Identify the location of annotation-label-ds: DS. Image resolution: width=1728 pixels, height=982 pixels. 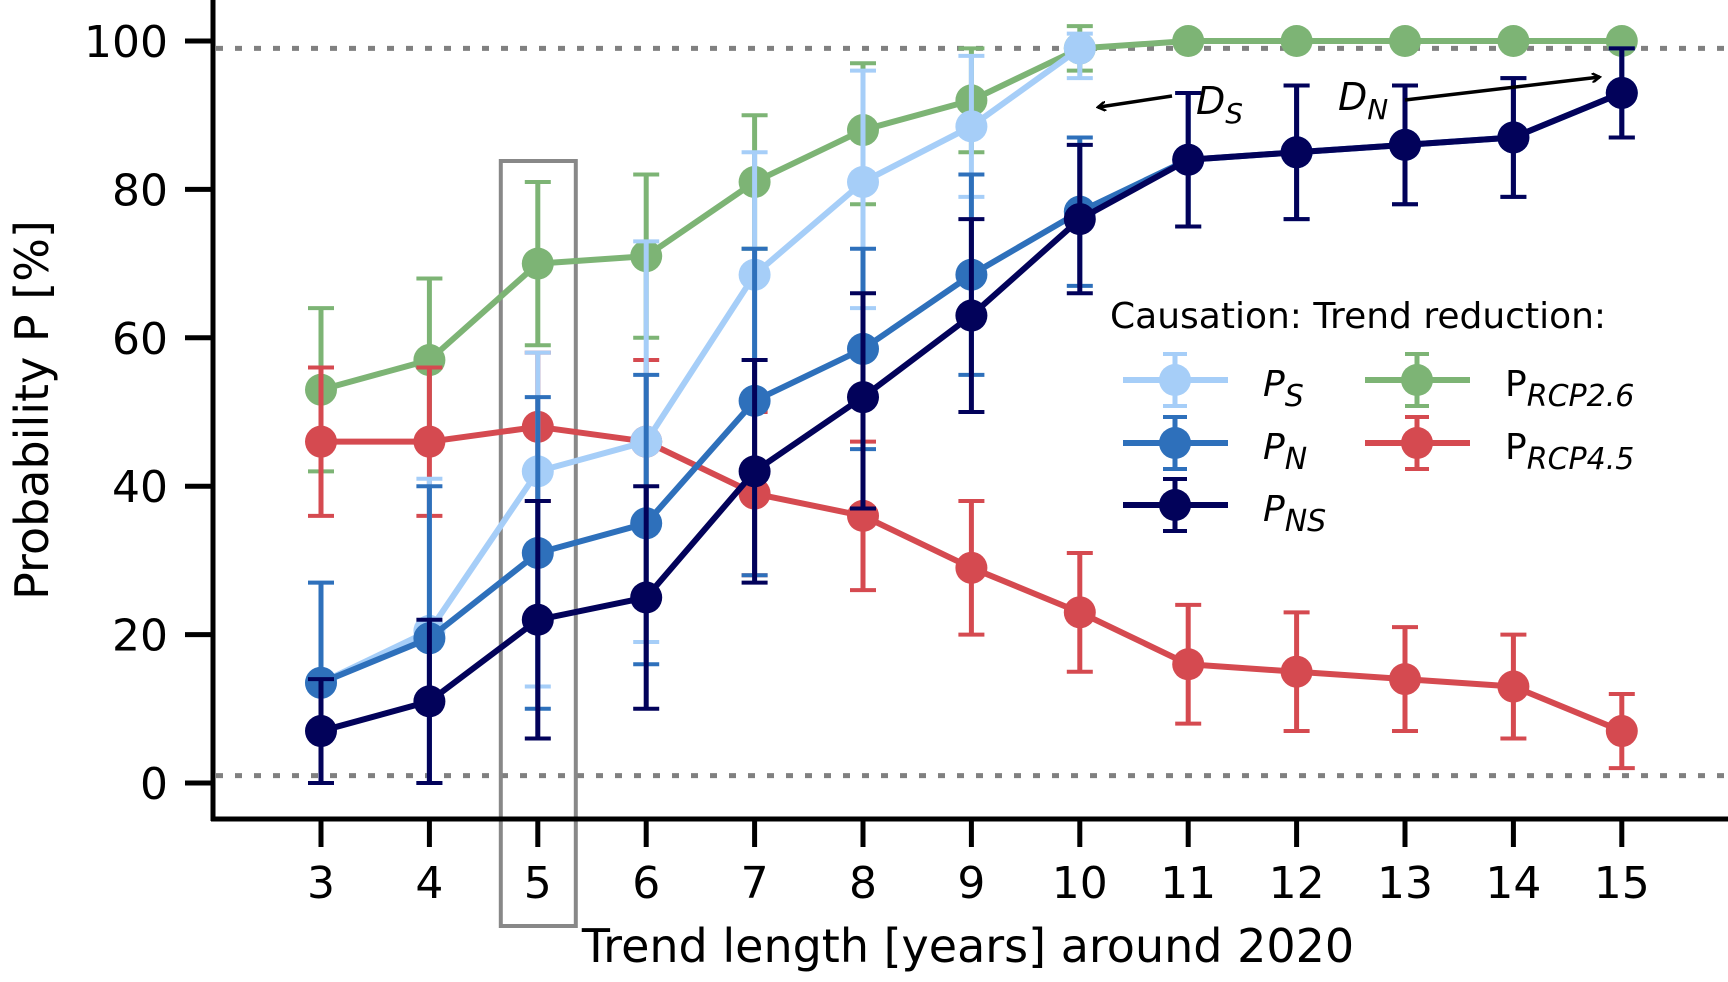
(1219, 104).